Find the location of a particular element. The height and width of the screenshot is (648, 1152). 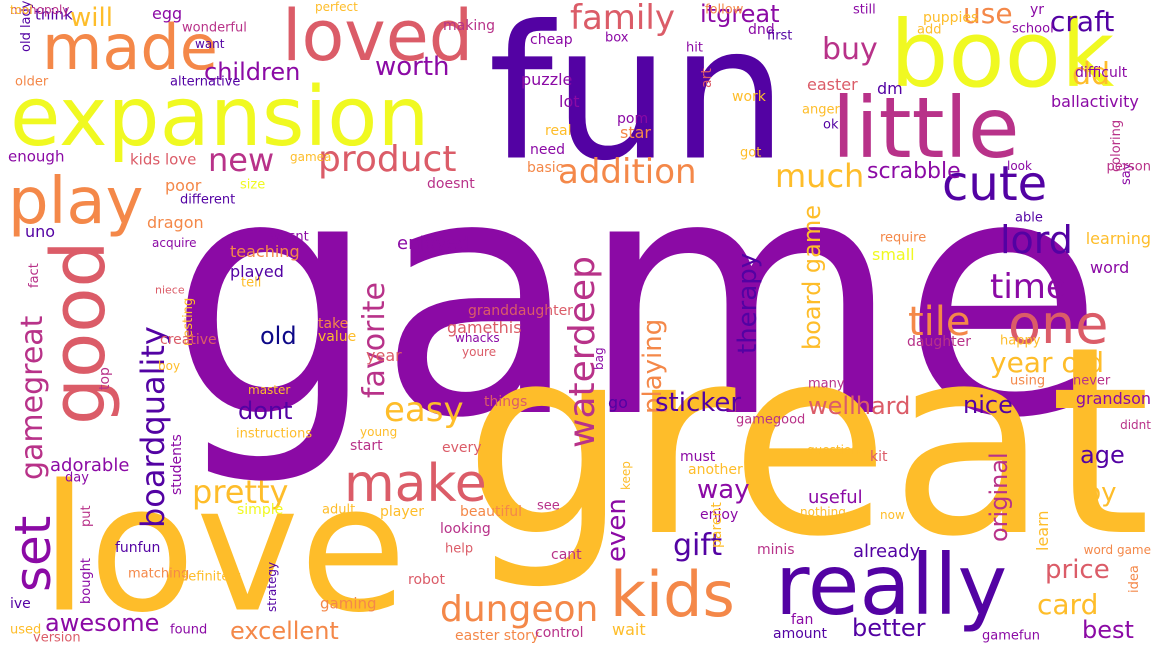

word-things: things is located at coordinates (506, 402).